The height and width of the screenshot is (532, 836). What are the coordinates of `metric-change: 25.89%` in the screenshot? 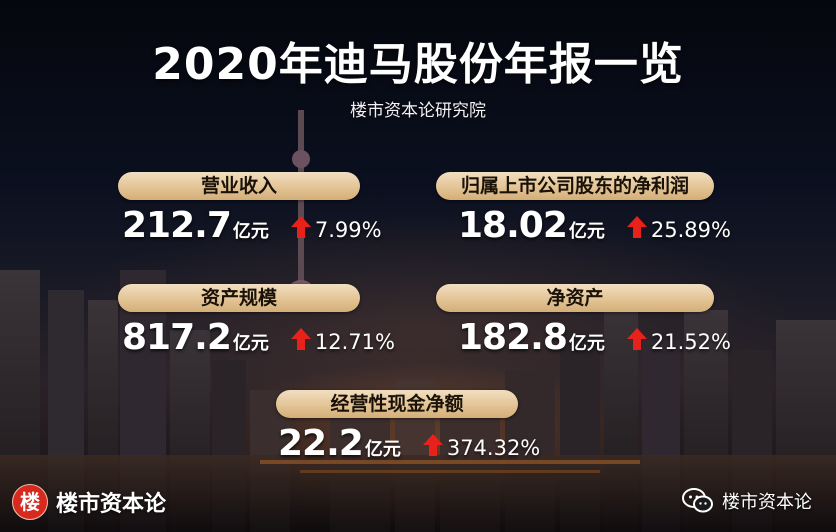 It's located at (690, 230).